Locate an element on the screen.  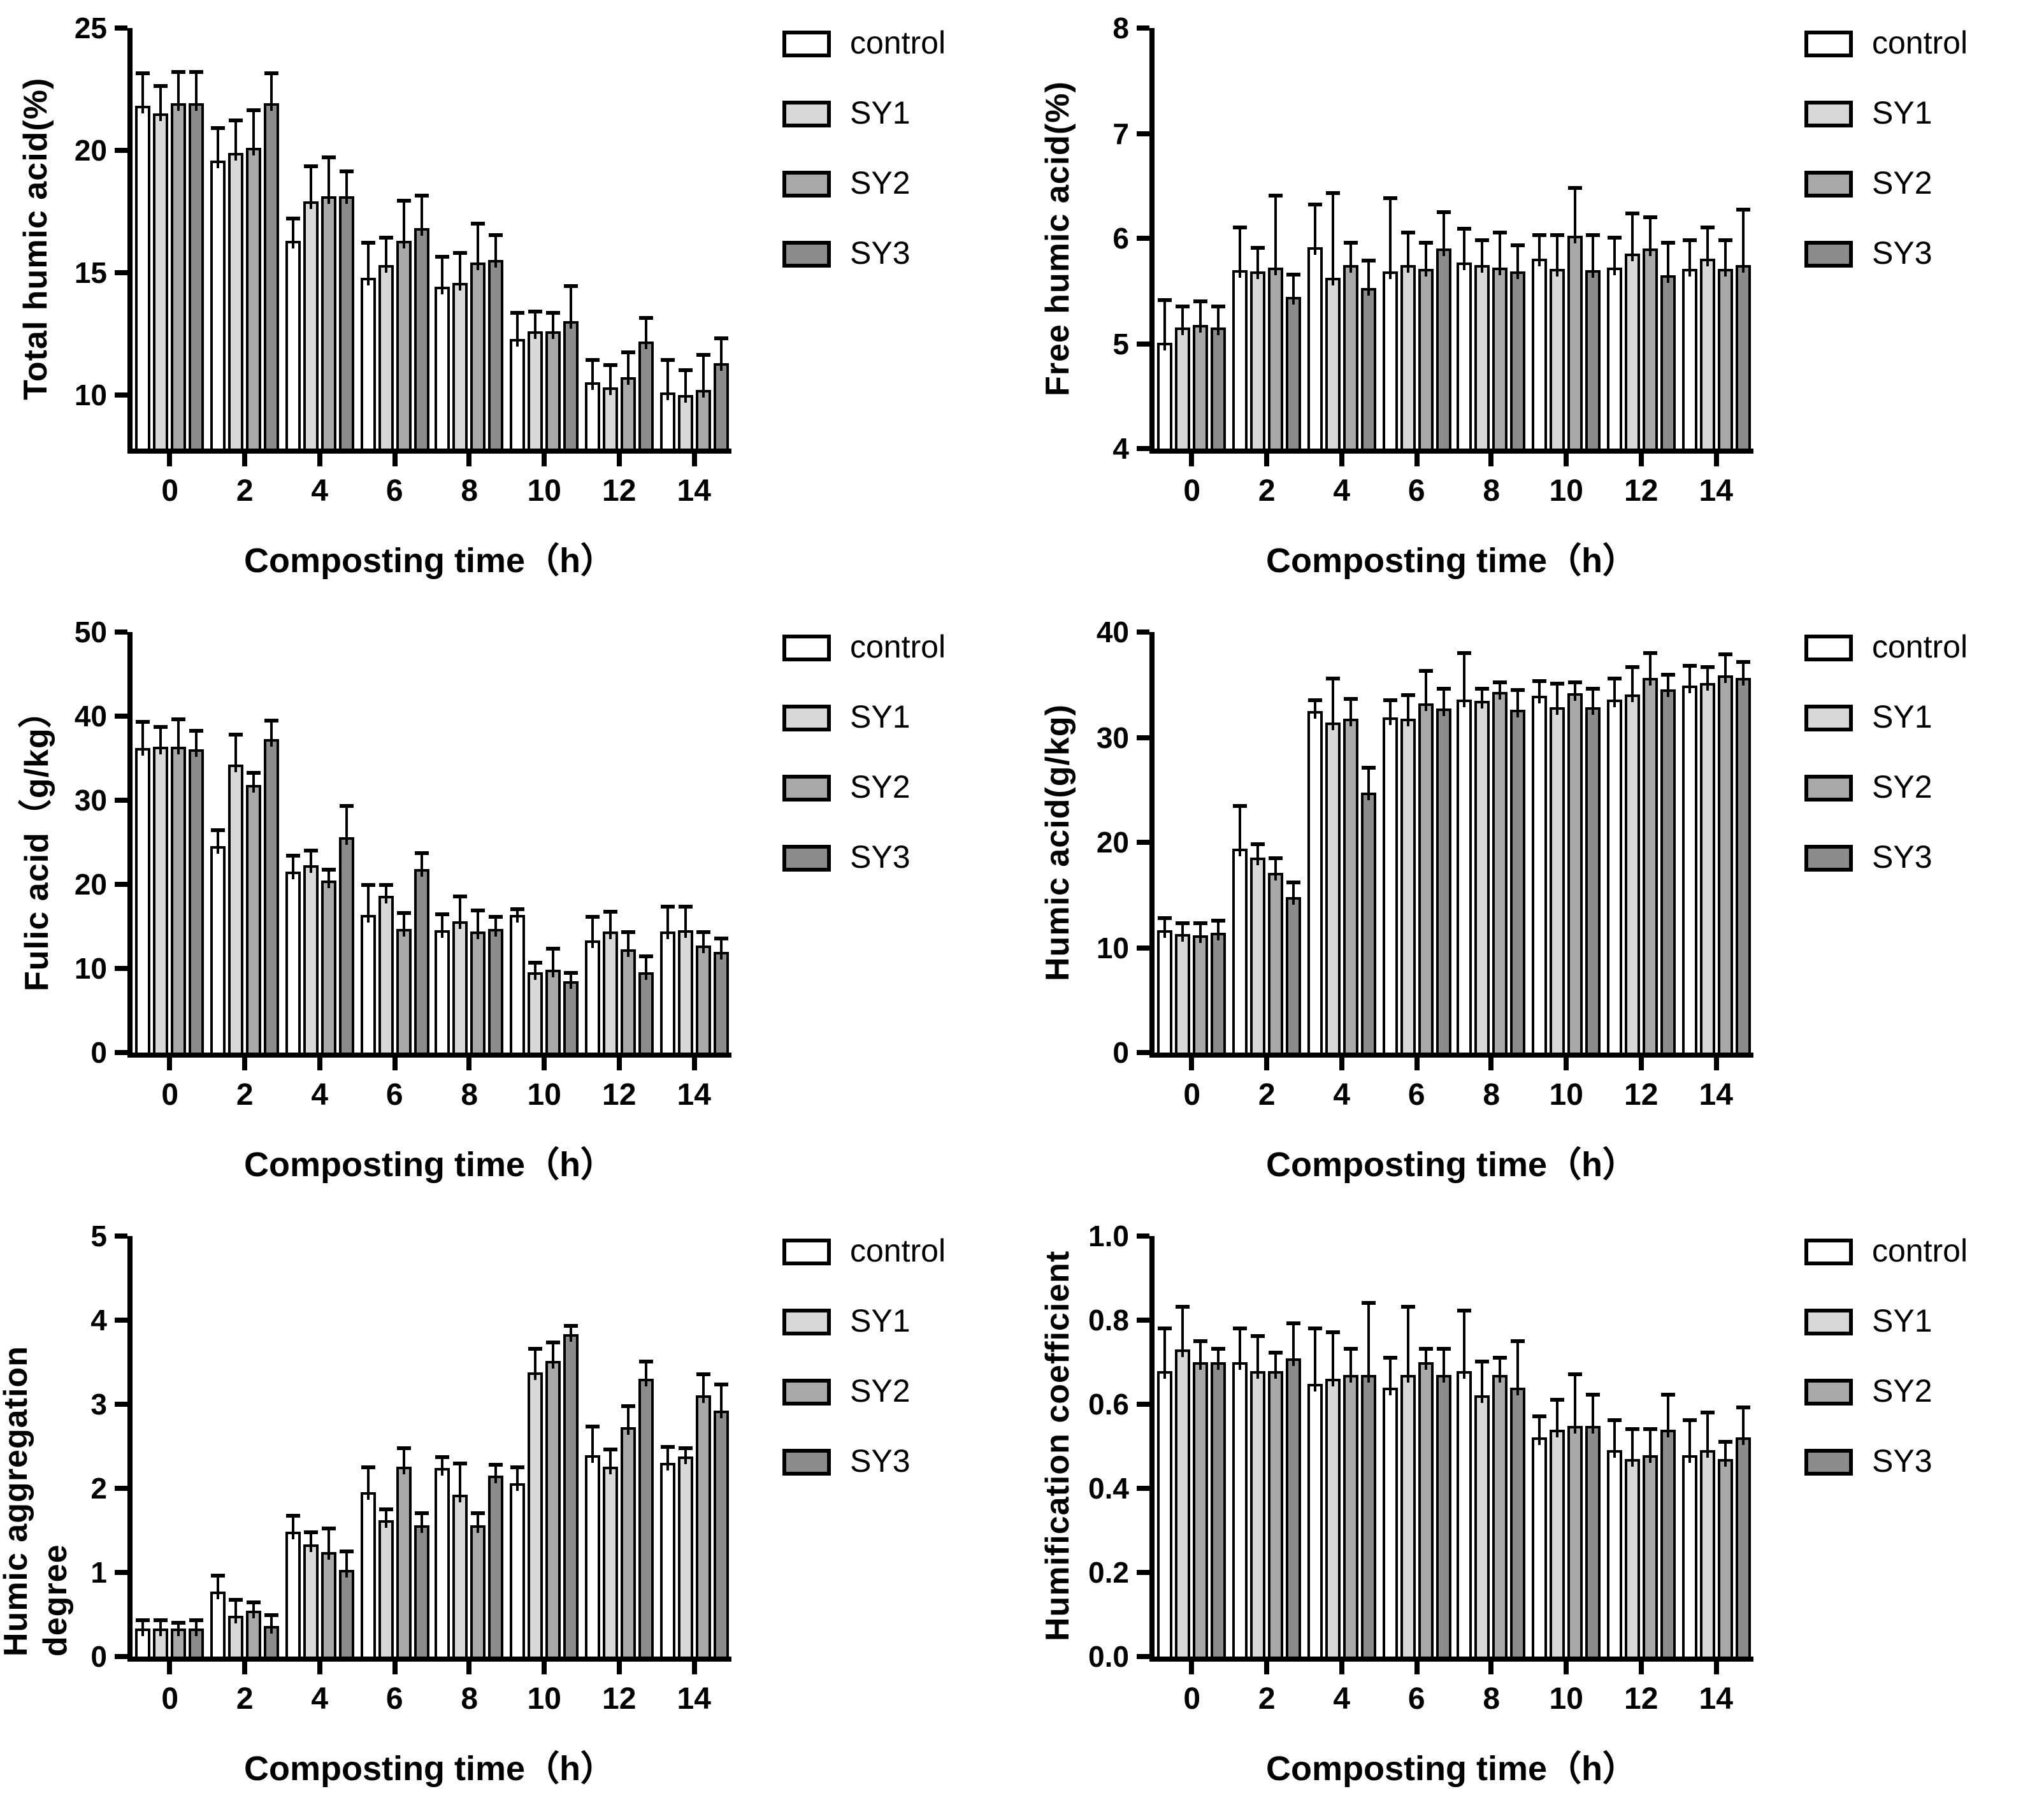
bar-control-t0 is located at coordinates (1165, 991).